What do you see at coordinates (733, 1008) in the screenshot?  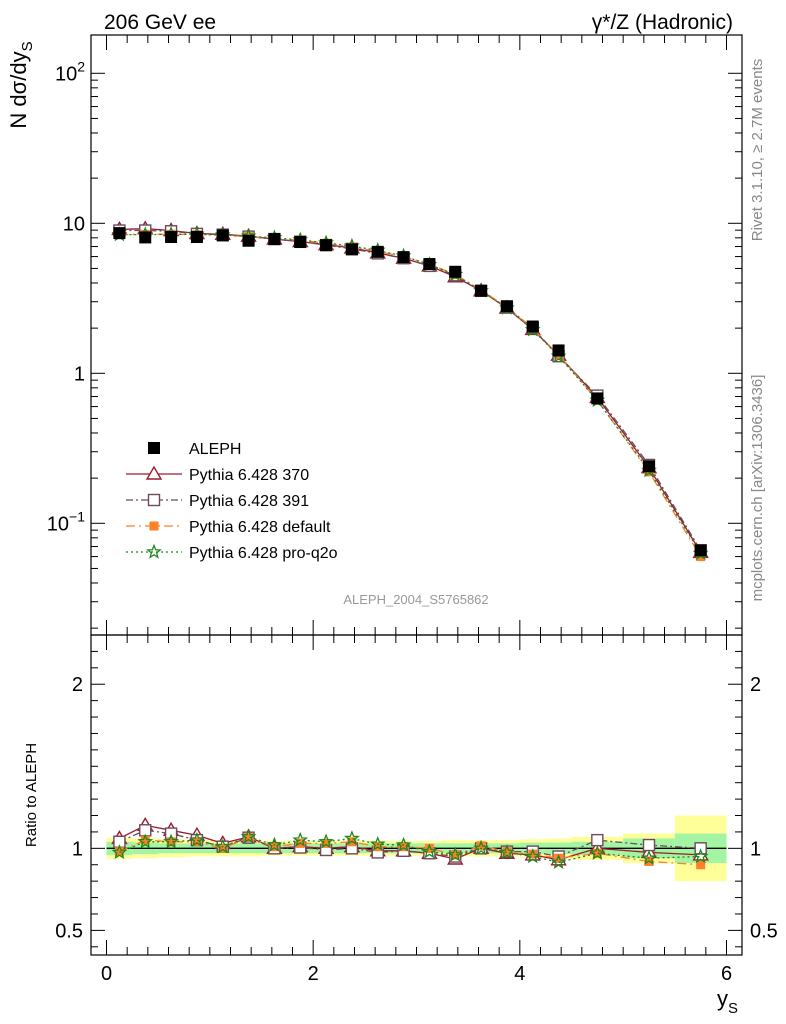 I see `x-axis-label-sub: S` at bounding box center [733, 1008].